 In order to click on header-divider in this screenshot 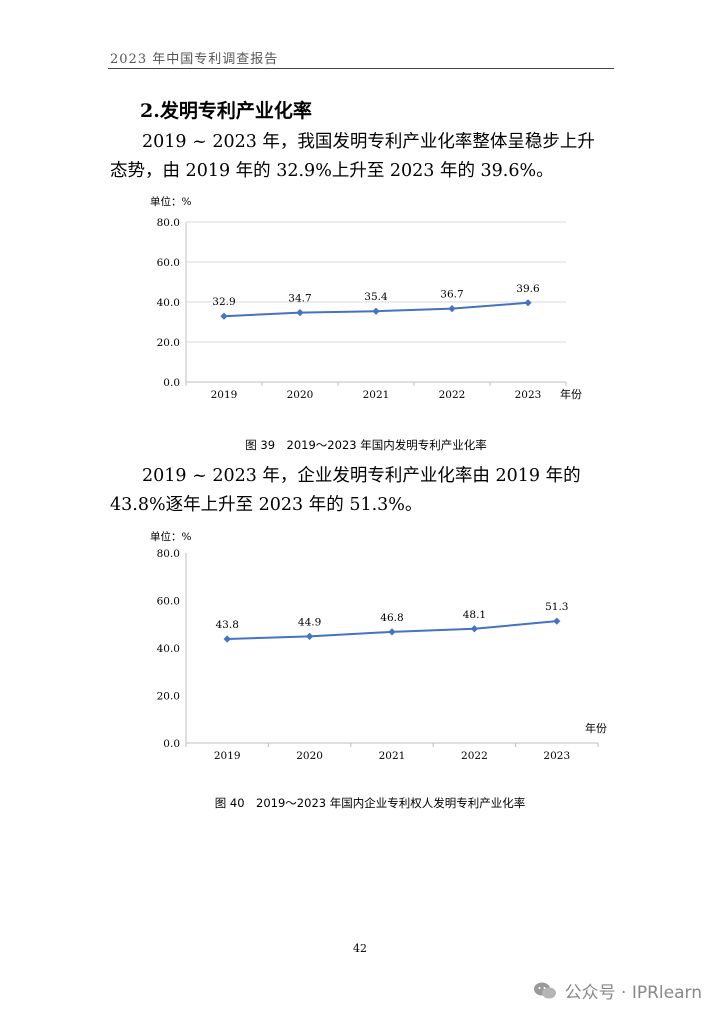, I will do `click(361, 68)`.